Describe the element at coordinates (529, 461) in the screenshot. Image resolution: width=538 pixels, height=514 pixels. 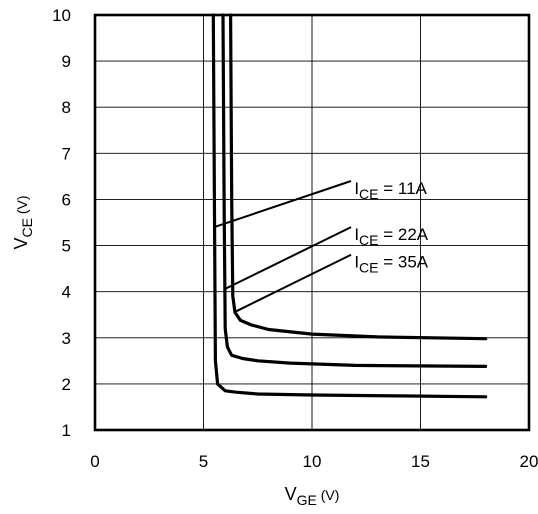
I see `x-tick-label: 20` at that location.